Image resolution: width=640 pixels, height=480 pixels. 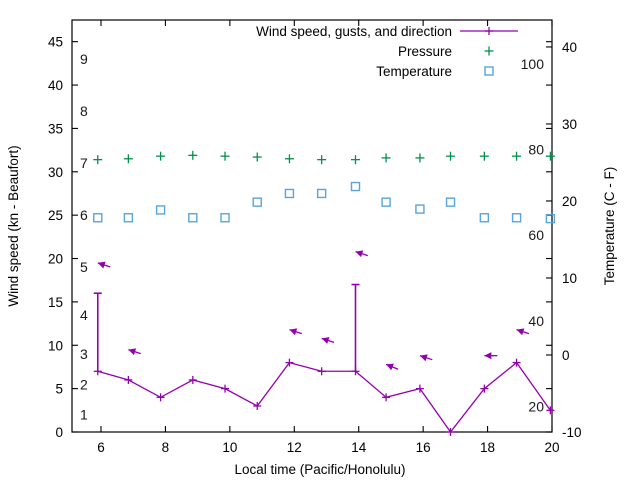 What do you see at coordinates (84, 111) in the screenshot?
I see `beaufort-label: 8` at bounding box center [84, 111].